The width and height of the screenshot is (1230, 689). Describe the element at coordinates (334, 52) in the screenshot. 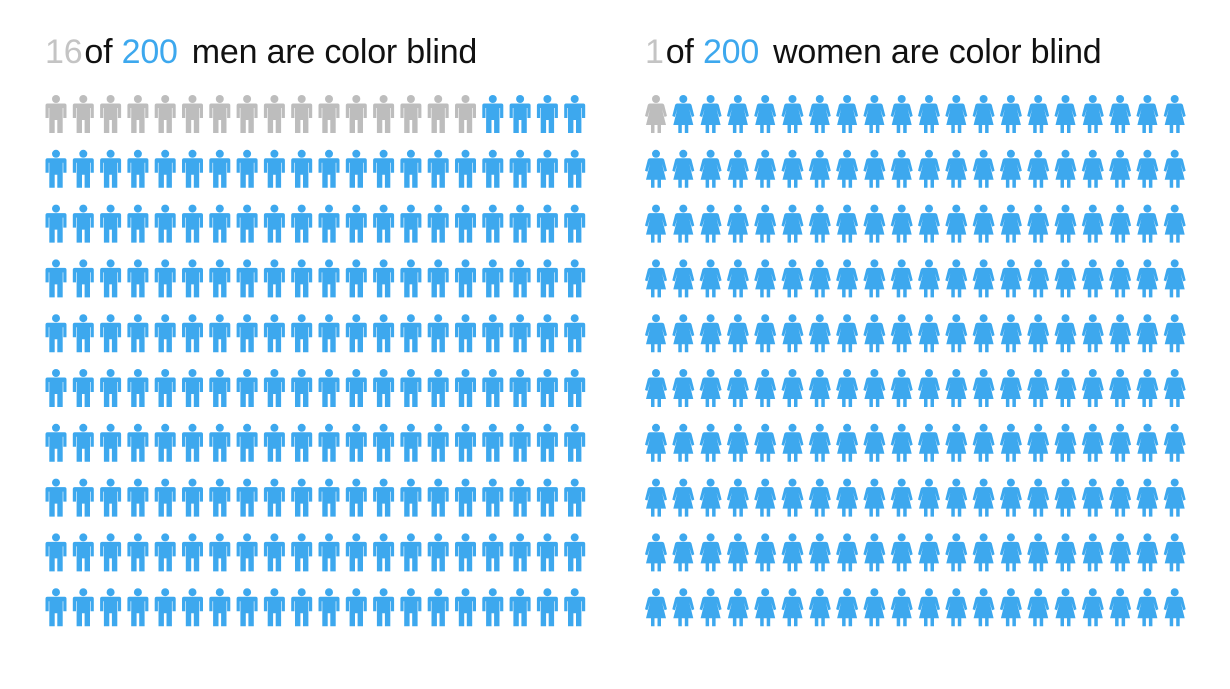

I see `men-title-rest: men are color blind` at that location.